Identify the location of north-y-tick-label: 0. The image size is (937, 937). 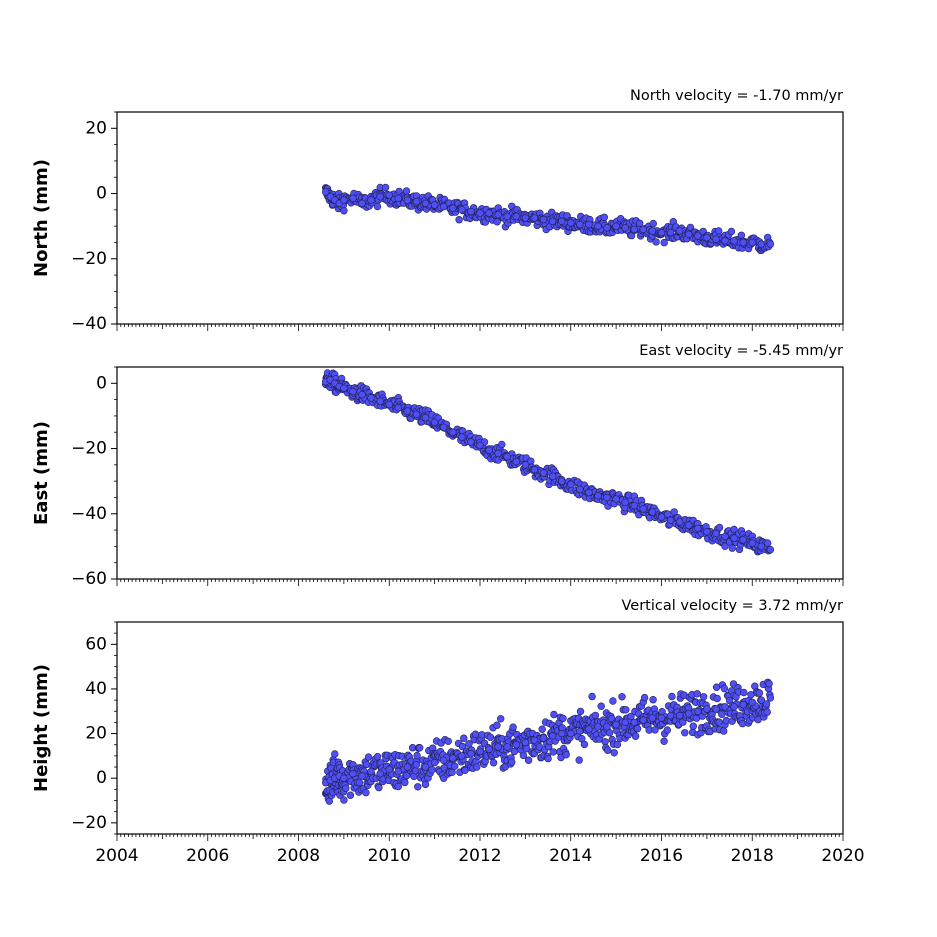
(101, 194).